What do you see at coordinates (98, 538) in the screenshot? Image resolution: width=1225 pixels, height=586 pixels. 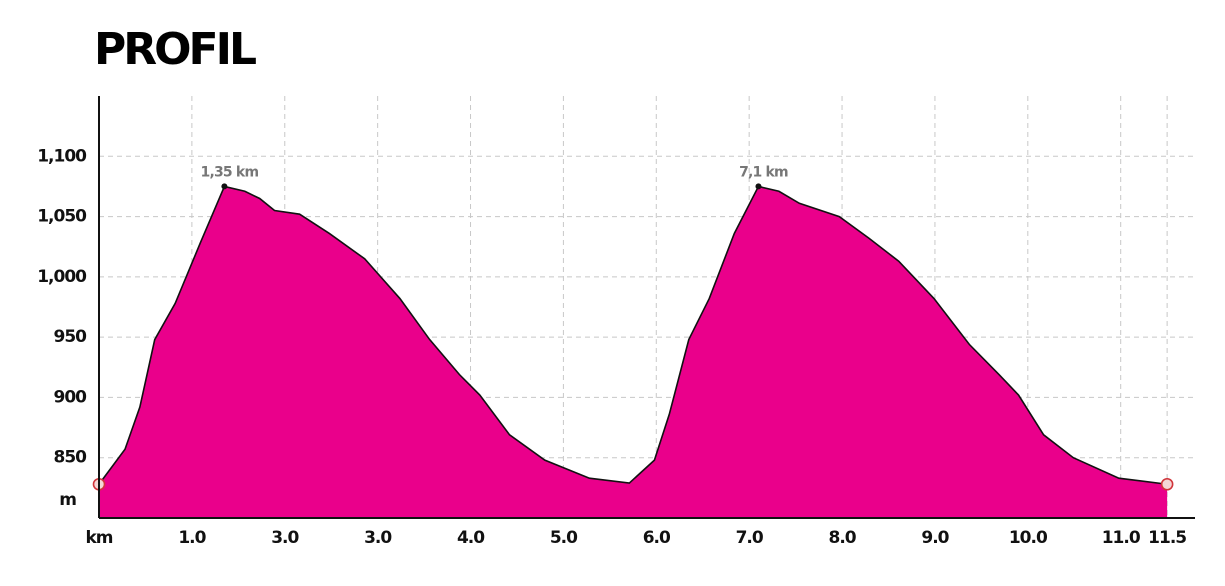 I see `x-tick-label: km` at bounding box center [98, 538].